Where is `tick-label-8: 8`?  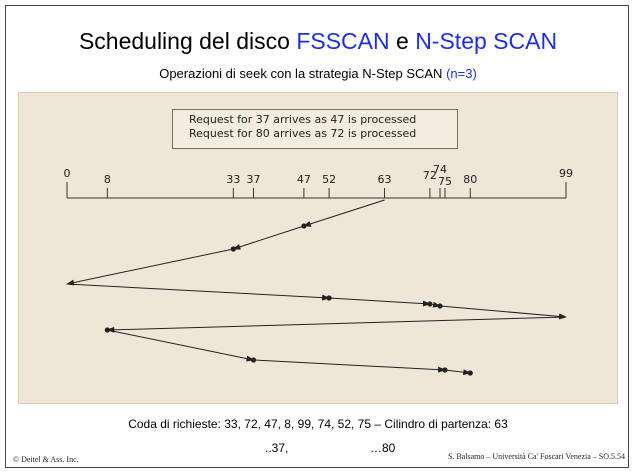
tick-label-8: 8 is located at coordinates (107, 179).